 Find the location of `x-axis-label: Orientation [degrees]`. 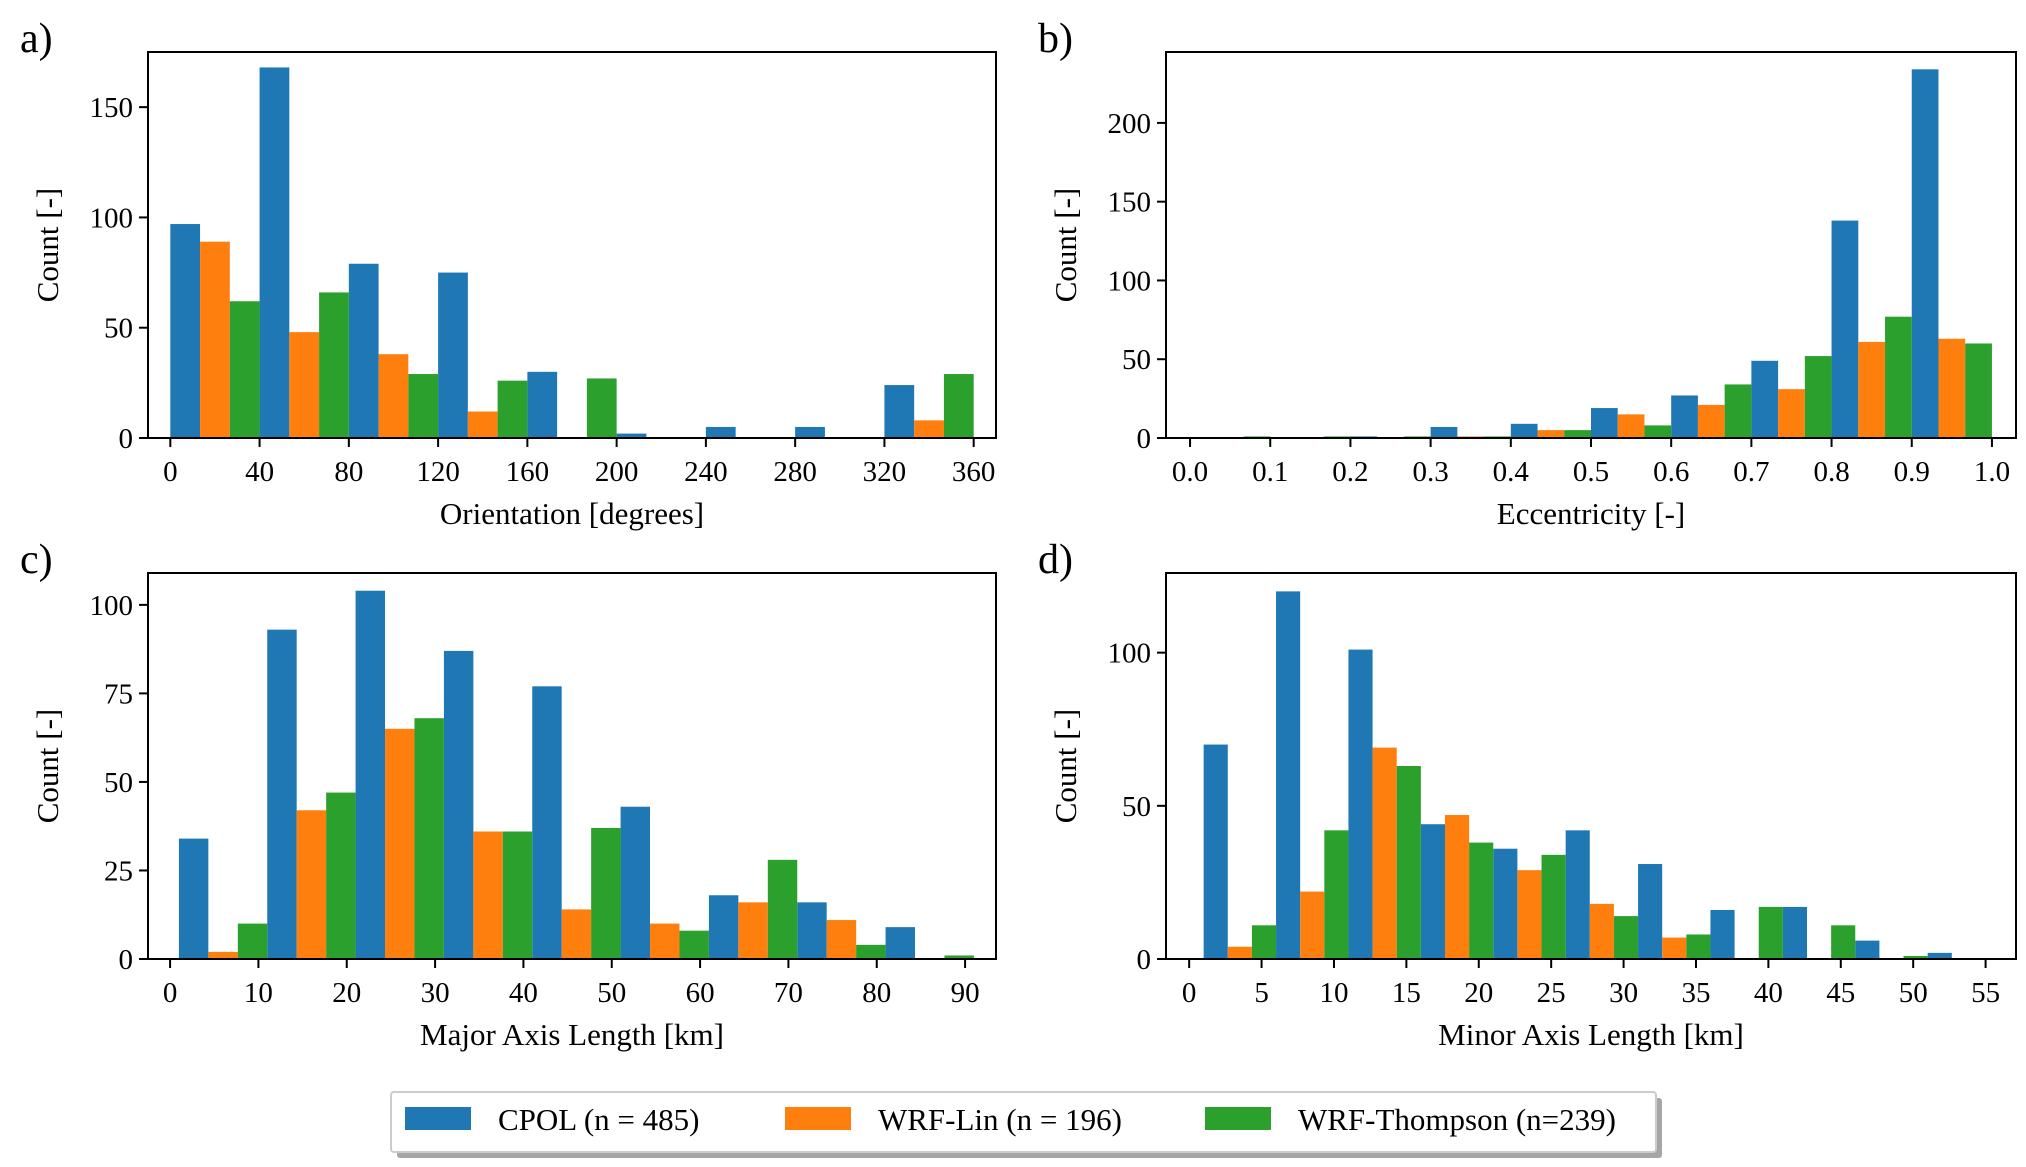

x-axis-label: Orientation [degrees] is located at coordinates (572, 513).